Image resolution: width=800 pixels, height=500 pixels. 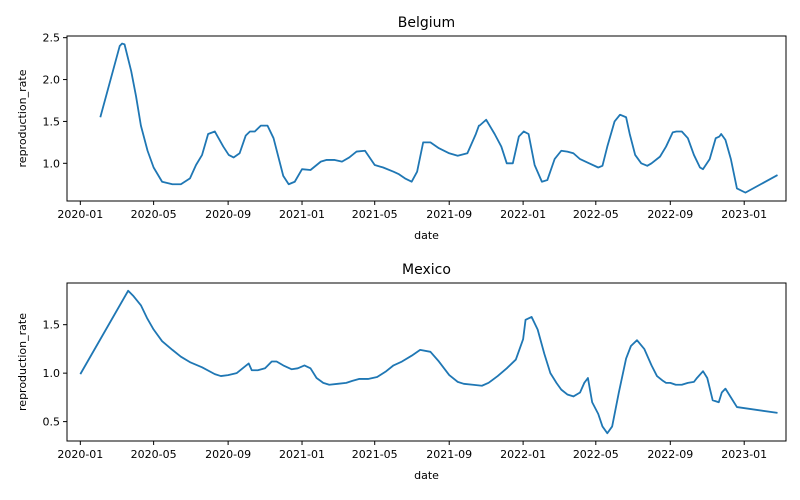 What do you see at coordinates (426, 23) in the screenshot?
I see `chart-title: Belgium` at bounding box center [426, 23].